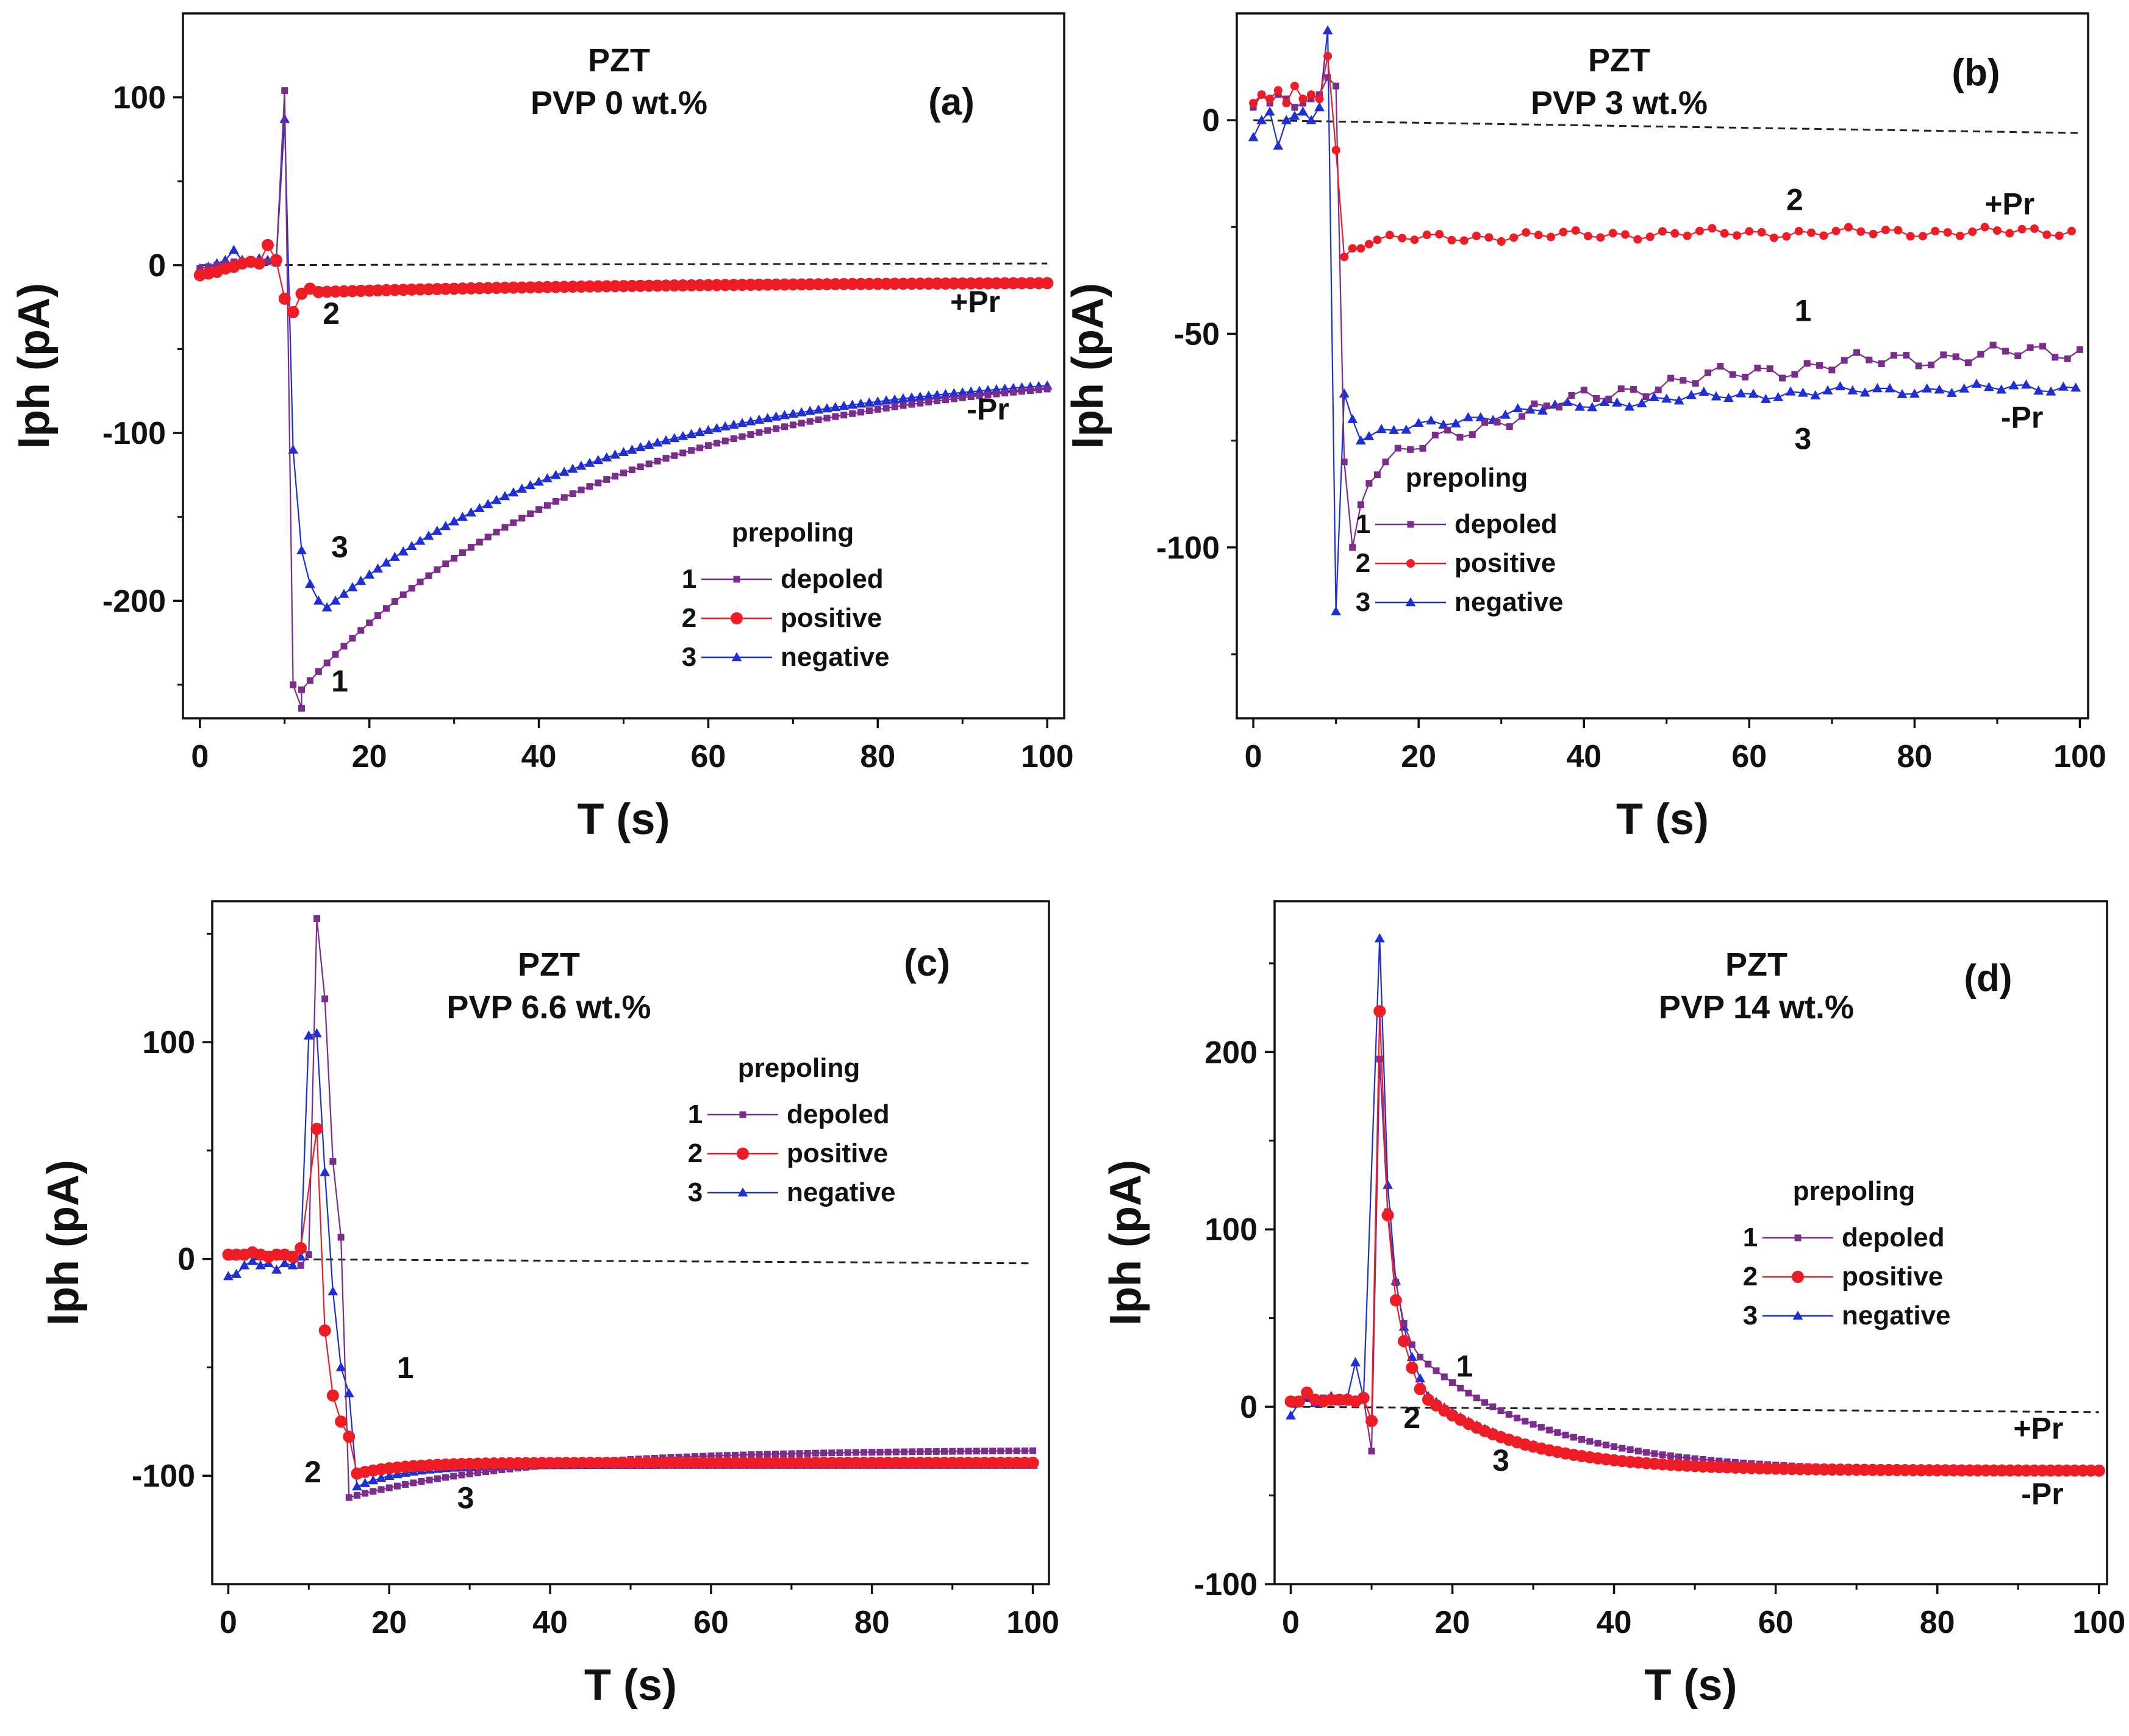 The image size is (2129, 1736). Describe the element at coordinates (1750, 1237) in the screenshot. I see `legend-number: 1` at that location.